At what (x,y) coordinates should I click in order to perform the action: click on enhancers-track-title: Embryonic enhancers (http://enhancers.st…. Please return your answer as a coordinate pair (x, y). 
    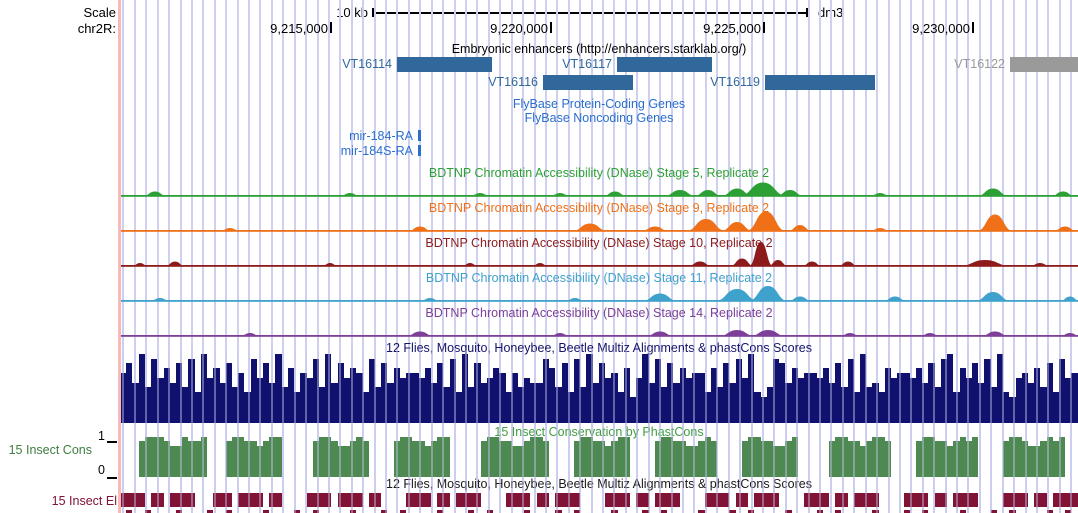
    Looking at the image, I should click on (599, 49).